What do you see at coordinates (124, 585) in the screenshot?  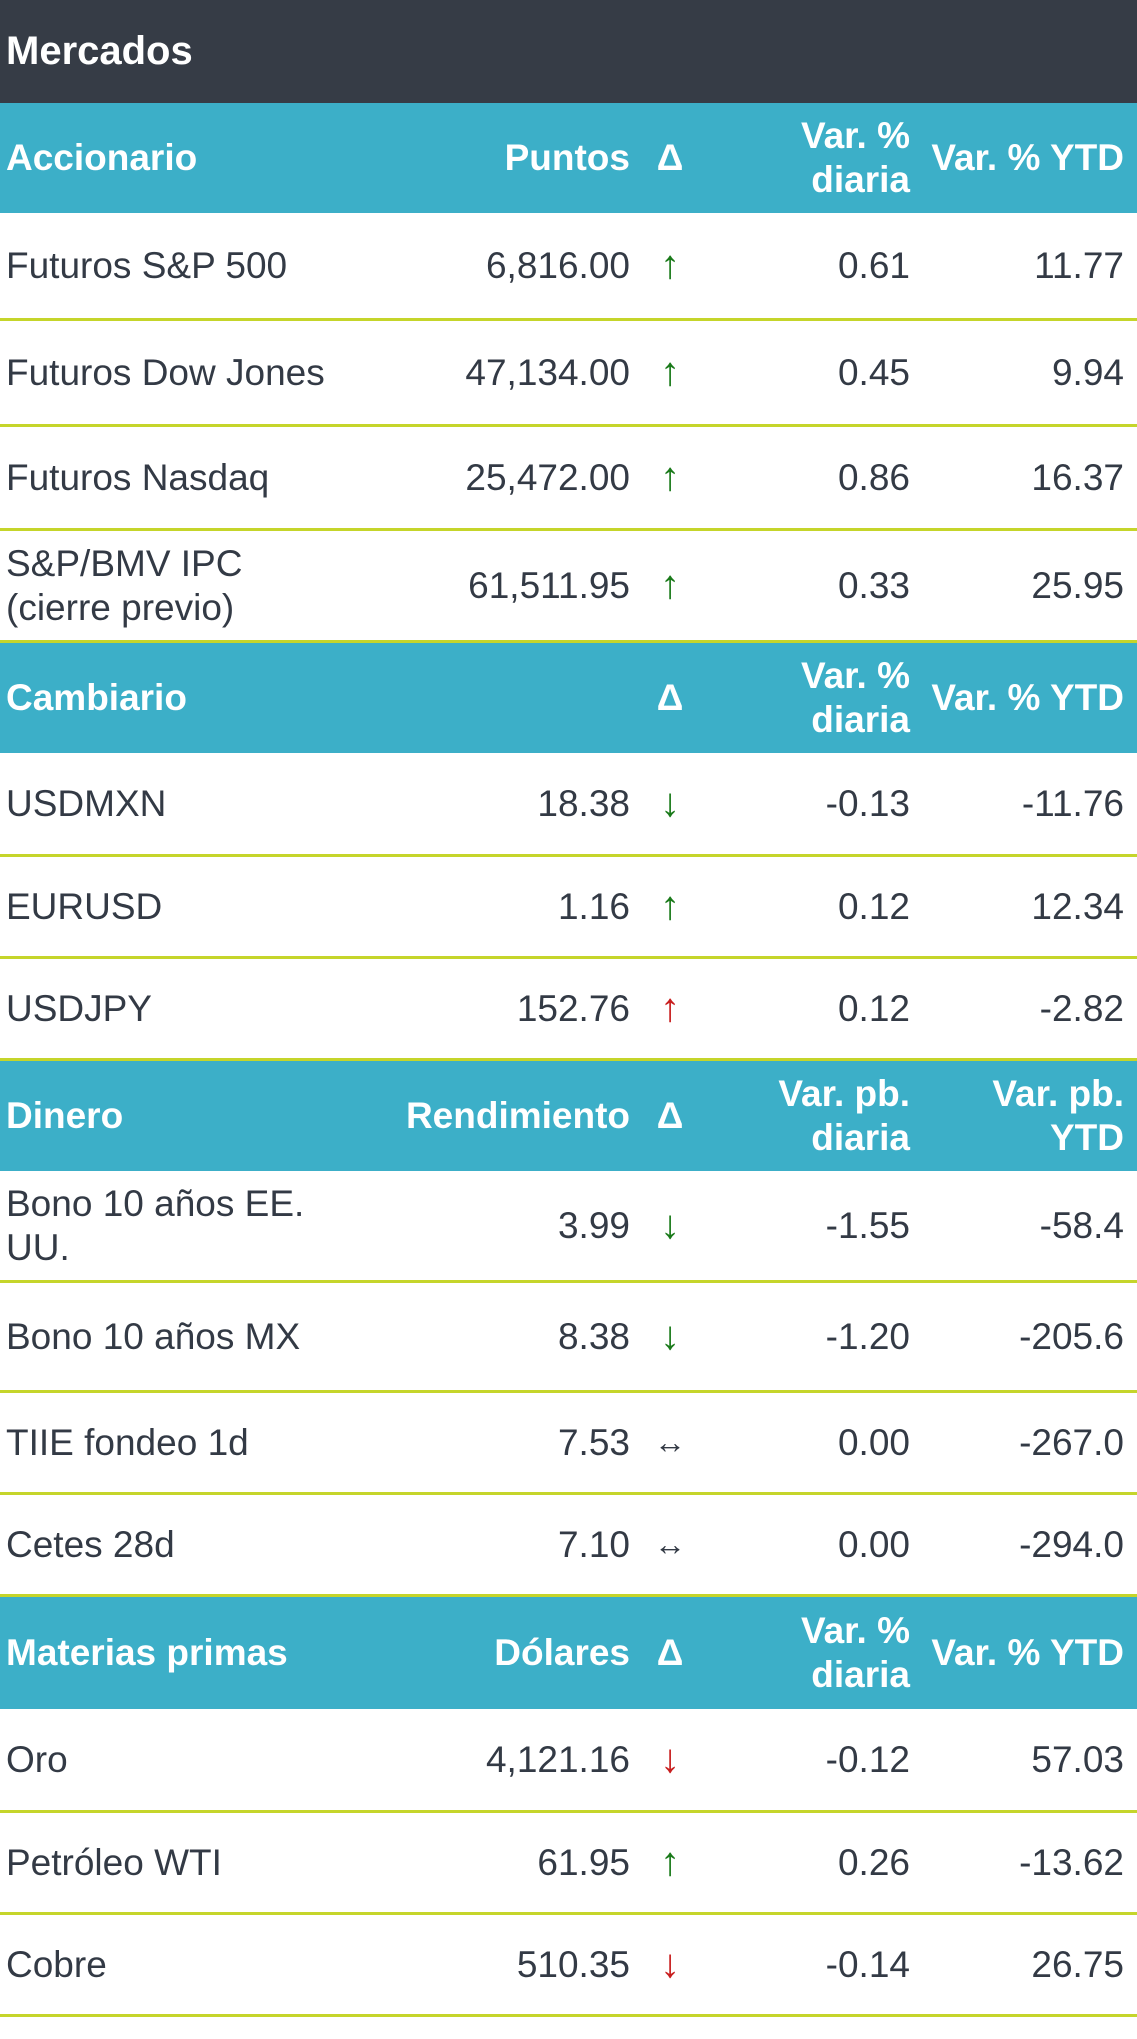 I see `cell-1: S&P/BMV IPC (cierre previo)` at bounding box center [124, 585].